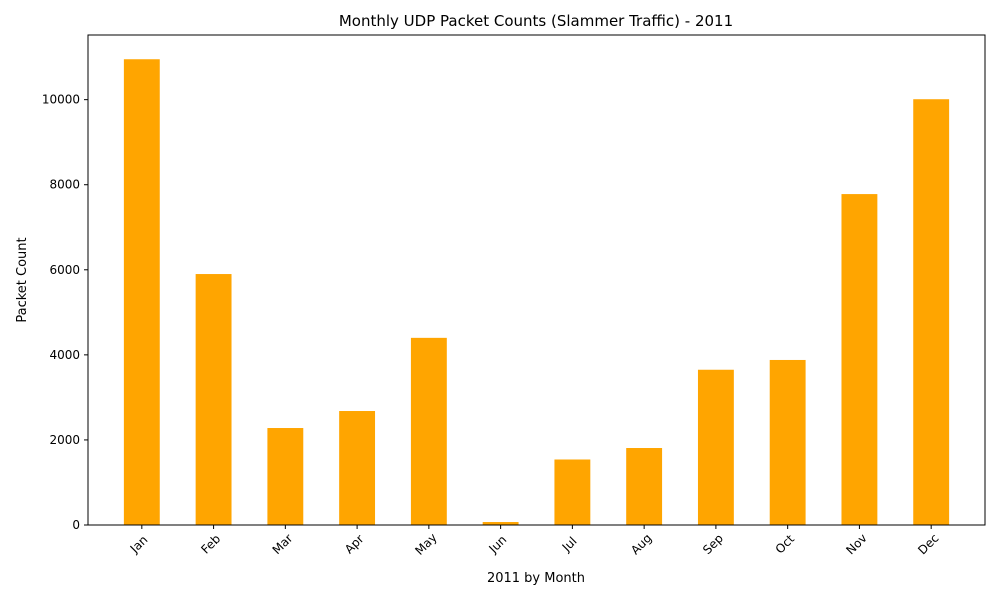  I want to click on x-tick-label: Nov, so click(856, 544).